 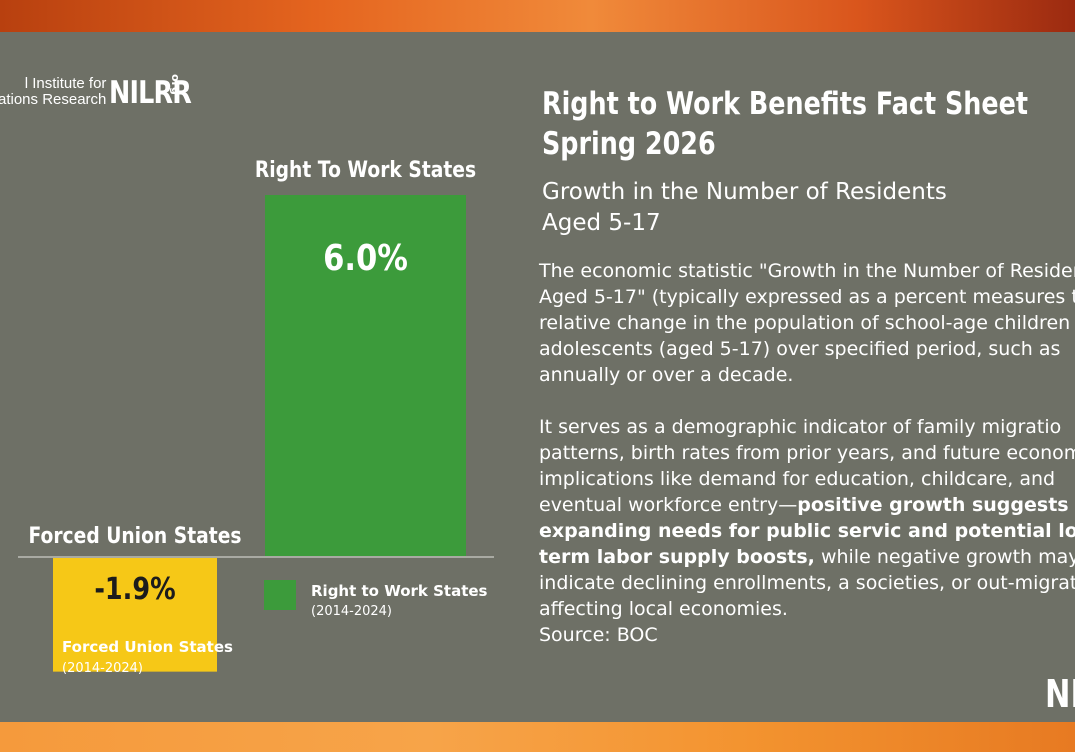 What do you see at coordinates (134, 589) in the screenshot?
I see `value-label-forced-union: -1.9%` at bounding box center [134, 589].